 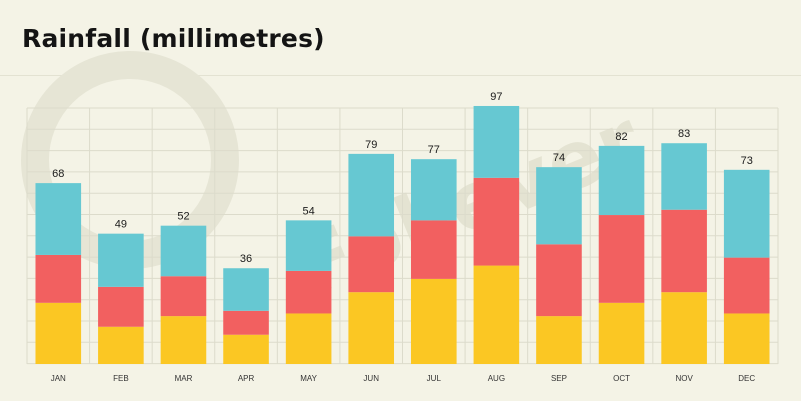 What do you see at coordinates (559, 158) in the screenshot?
I see `value-label-sep: 74` at bounding box center [559, 158].